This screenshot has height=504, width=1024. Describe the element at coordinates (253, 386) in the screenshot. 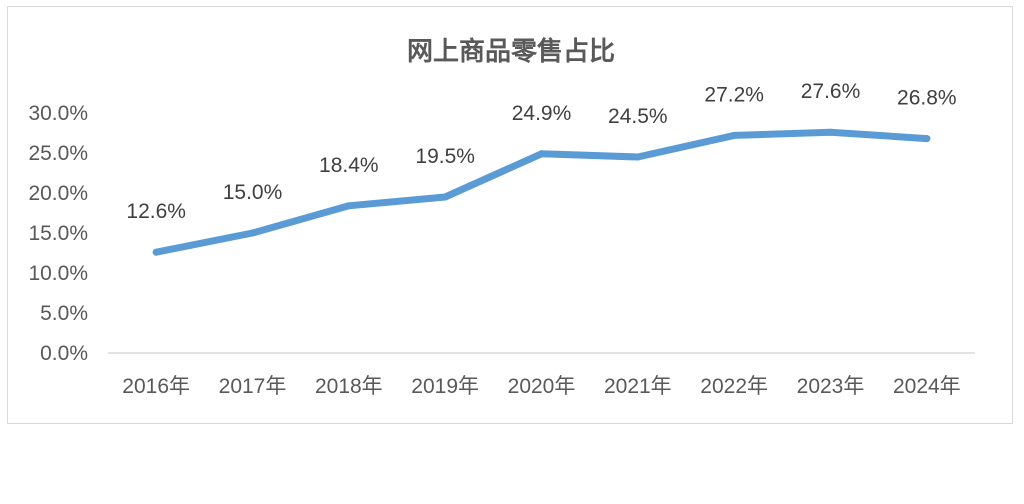

I see `x-tick-label: 2017年` at that location.